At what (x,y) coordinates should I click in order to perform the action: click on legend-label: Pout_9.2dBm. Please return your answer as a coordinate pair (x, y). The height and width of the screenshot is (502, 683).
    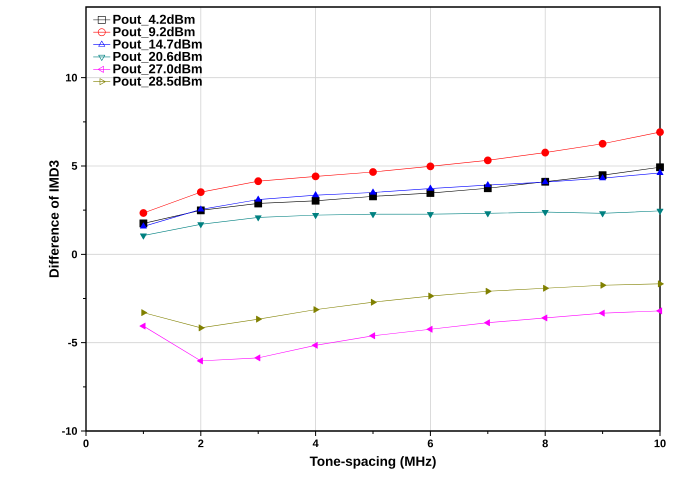
    Looking at the image, I should click on (153, 32).